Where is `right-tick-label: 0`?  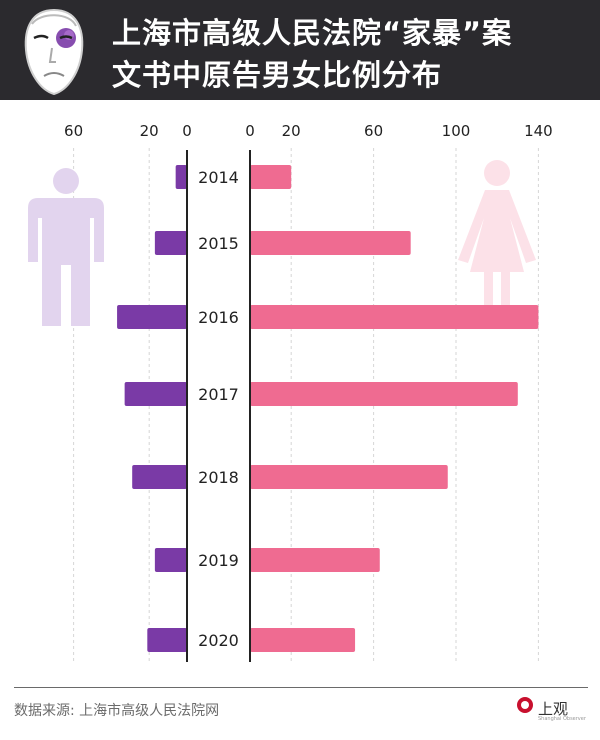 right-tick-label: 0 is located at coordinates (250, 131).